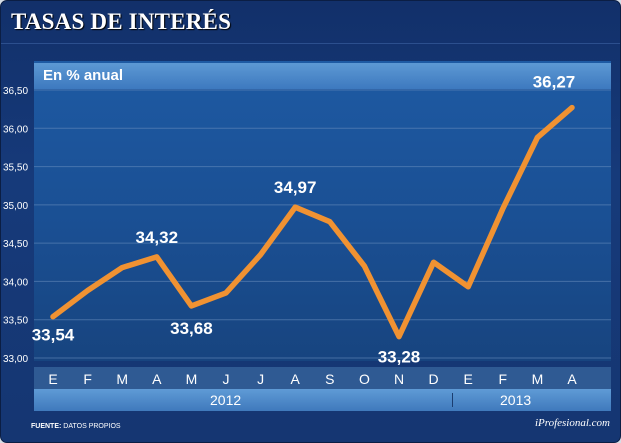  Describe the element at coordinates (452, 400) in the screenshot. I see `year-separator` at that location.